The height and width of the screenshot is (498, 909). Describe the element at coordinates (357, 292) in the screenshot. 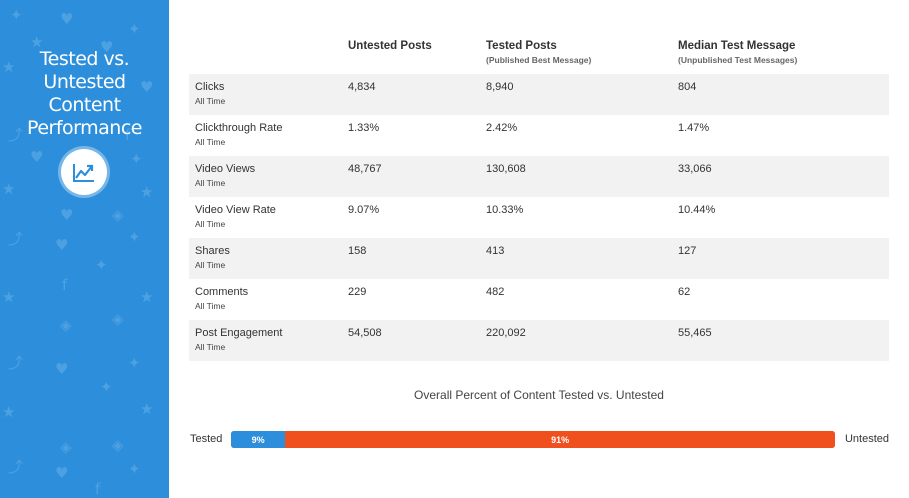

I see `value-untested: 229` at that location.